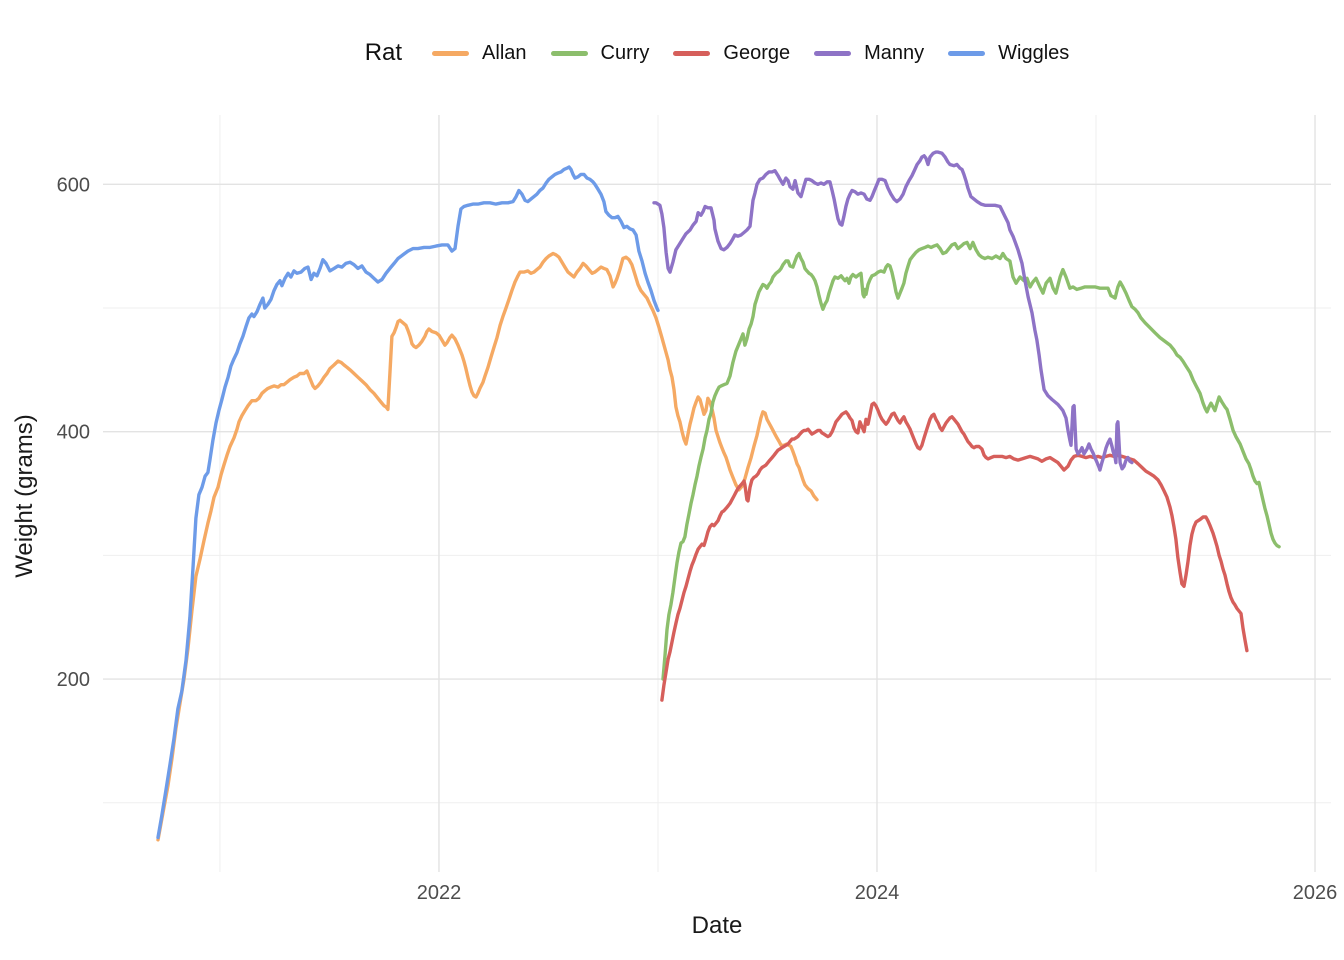  What do you see at coordinates (569, 53) in the screenshot?
I see `legend-key-curry-line-icon` at bounding box center [569, 53].